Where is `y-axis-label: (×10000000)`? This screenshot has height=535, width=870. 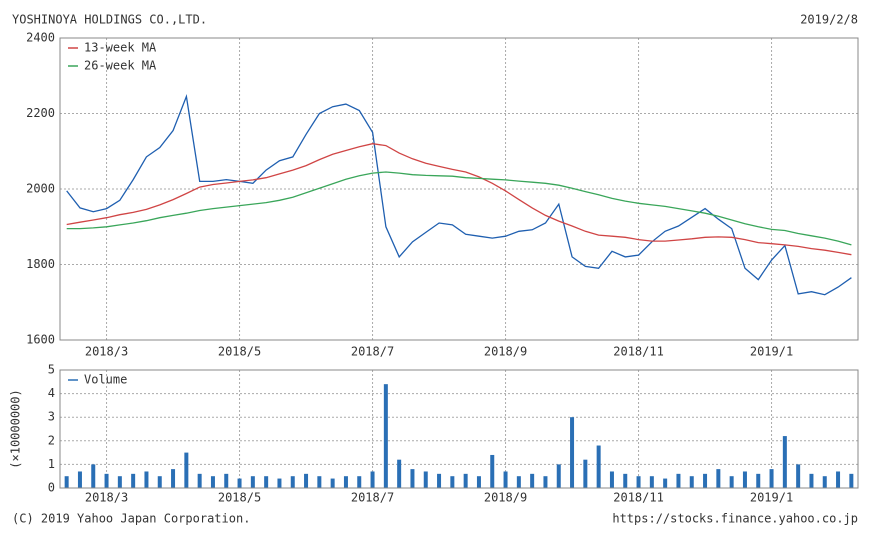 y-axis-label: (×10000000) is located at coordinates (16, 428).